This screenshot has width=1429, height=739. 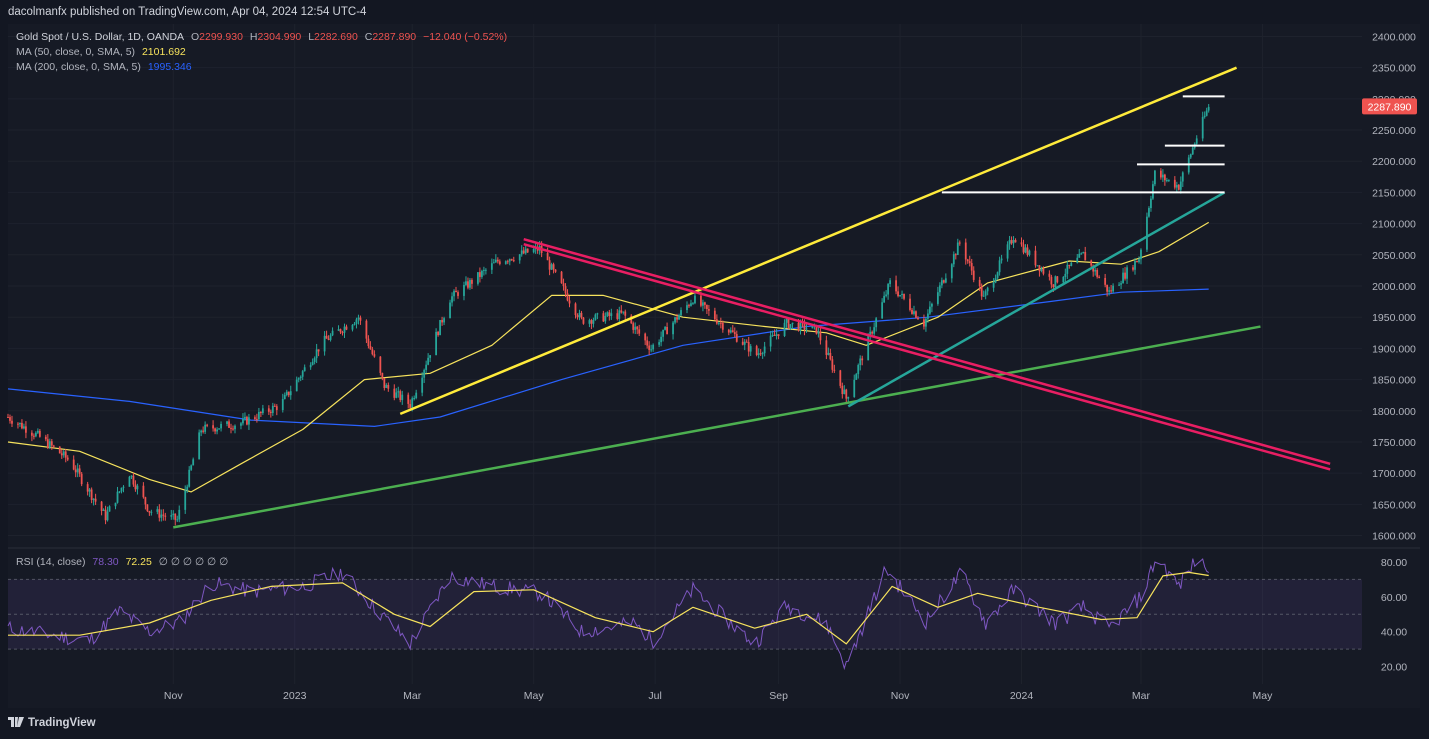 I want to click on rsi-line, so click(x=608, y=614).